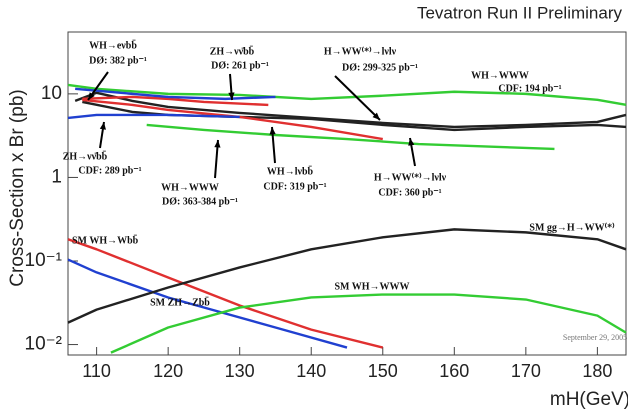 Image resolution: width=628 pixels, height=416 pixels. I want to click on y-tick-label: 10, so click(51, 93).